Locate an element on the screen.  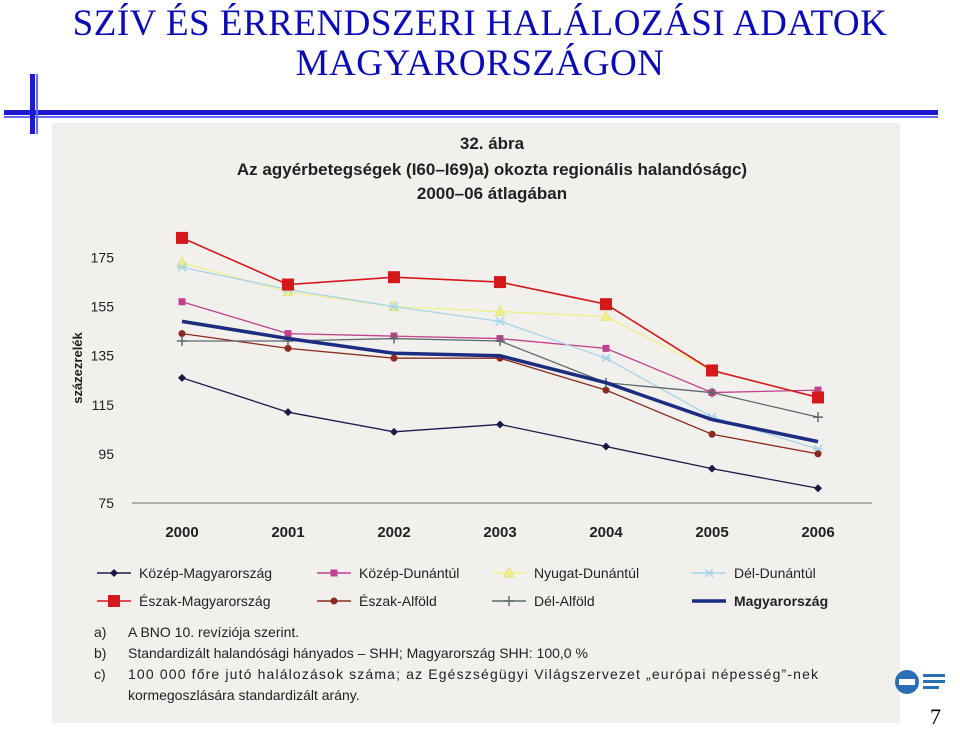
series-k-z-p-magyarorsz-g is located at coordinates (500, 433).